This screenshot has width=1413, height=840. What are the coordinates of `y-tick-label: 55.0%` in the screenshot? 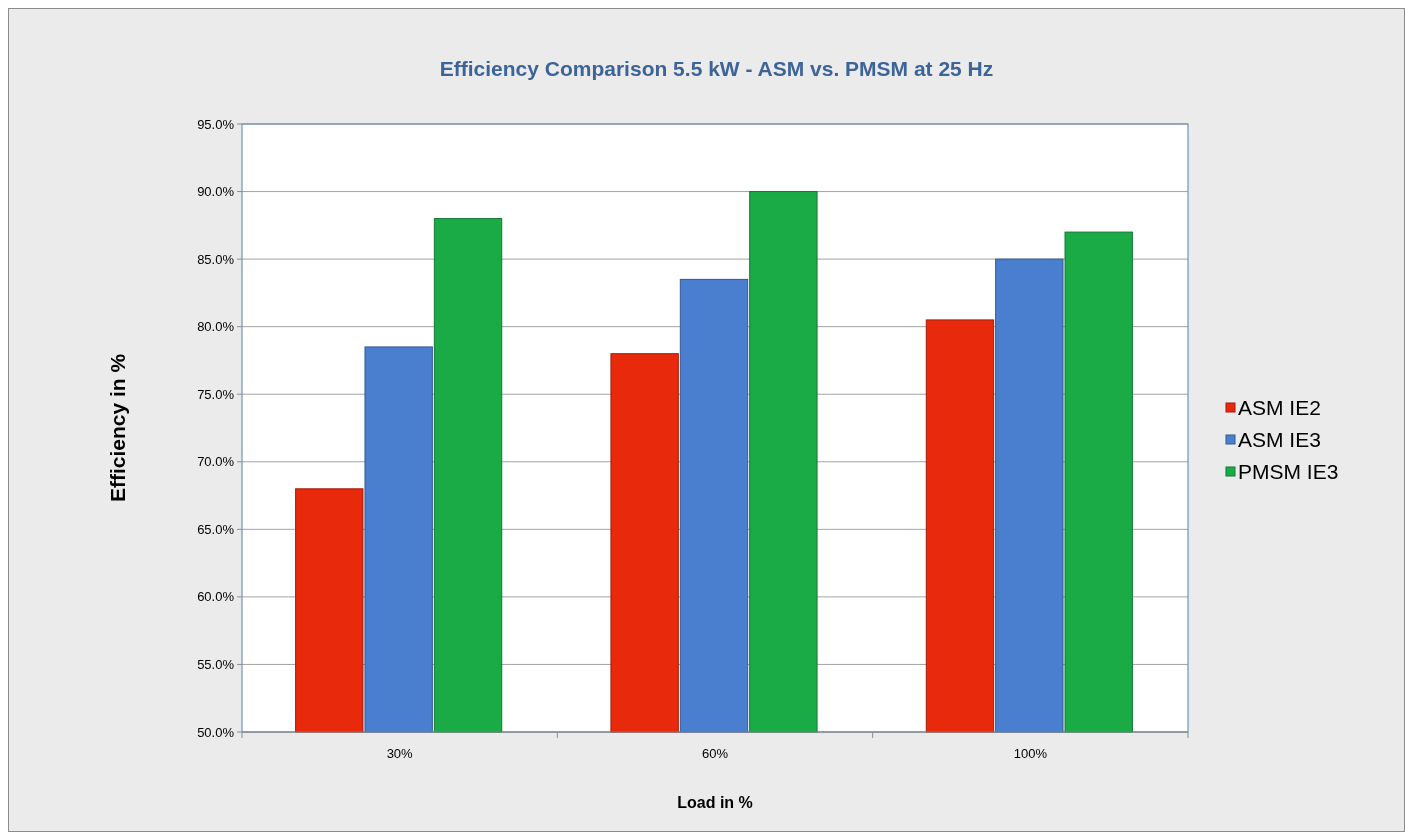 It's located at (216, 664).